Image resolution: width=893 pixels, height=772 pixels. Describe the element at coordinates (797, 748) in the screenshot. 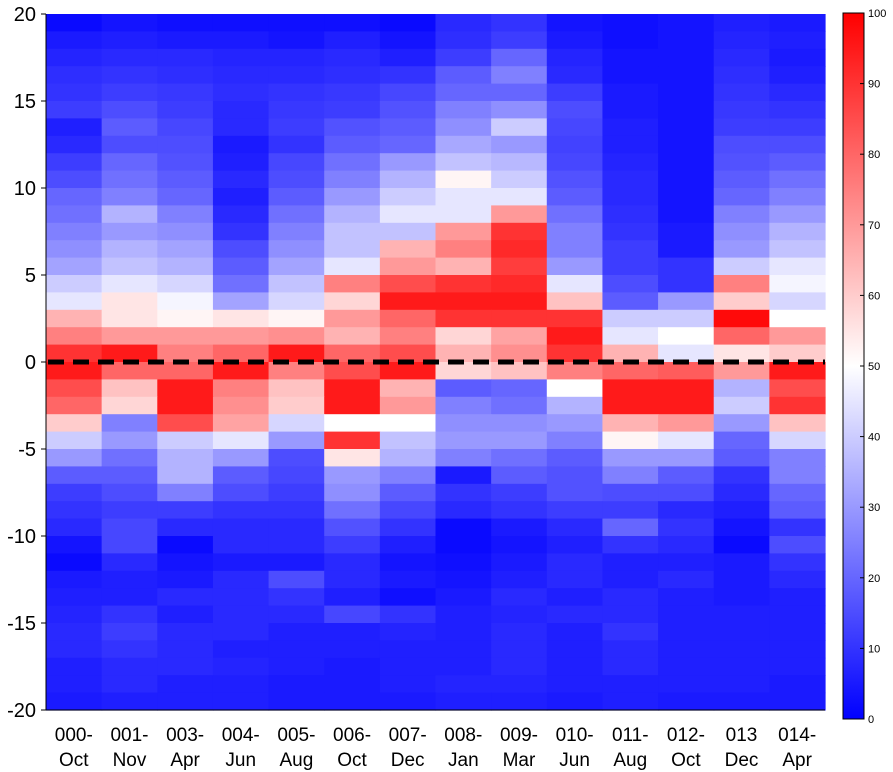

I see `x-tick-label: 014-Apr` at that location.